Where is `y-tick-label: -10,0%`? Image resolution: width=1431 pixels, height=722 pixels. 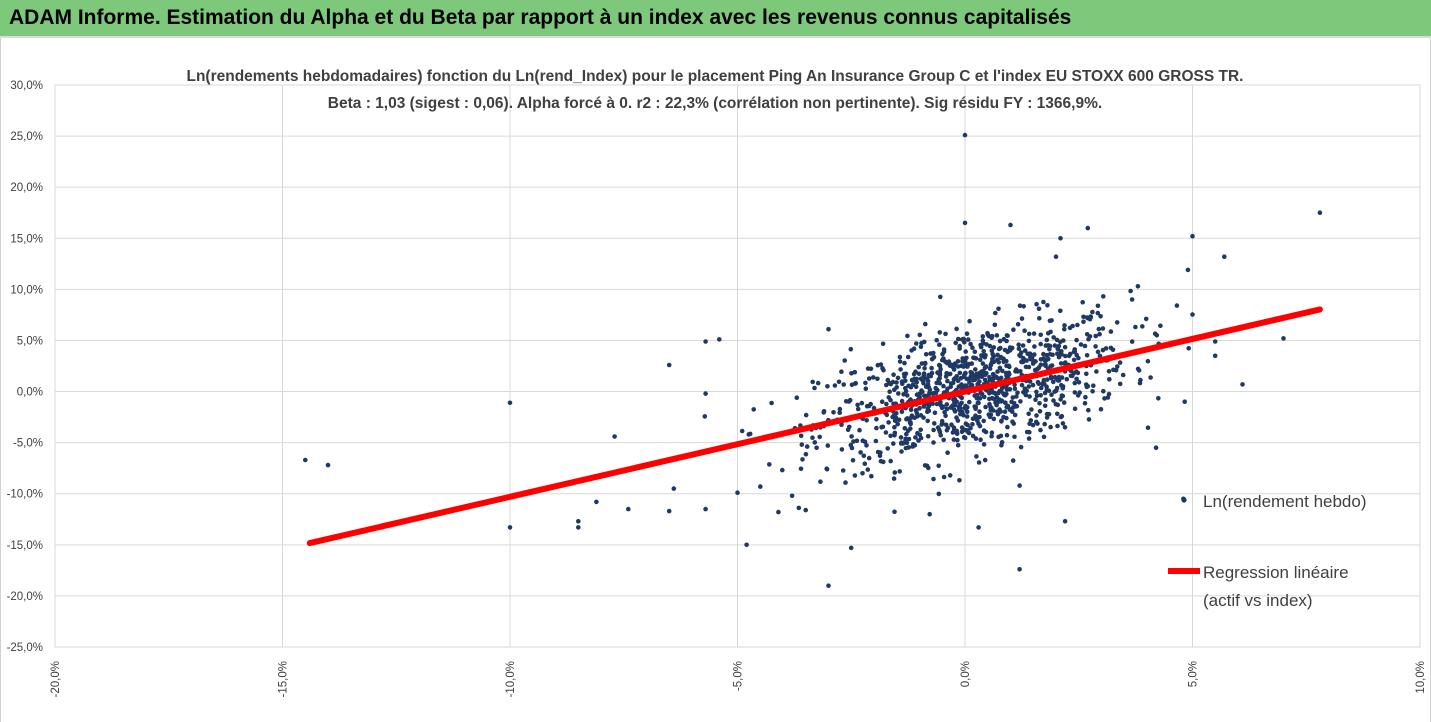
y-tick-label: -10,0% is located at coordinates (25, 495).